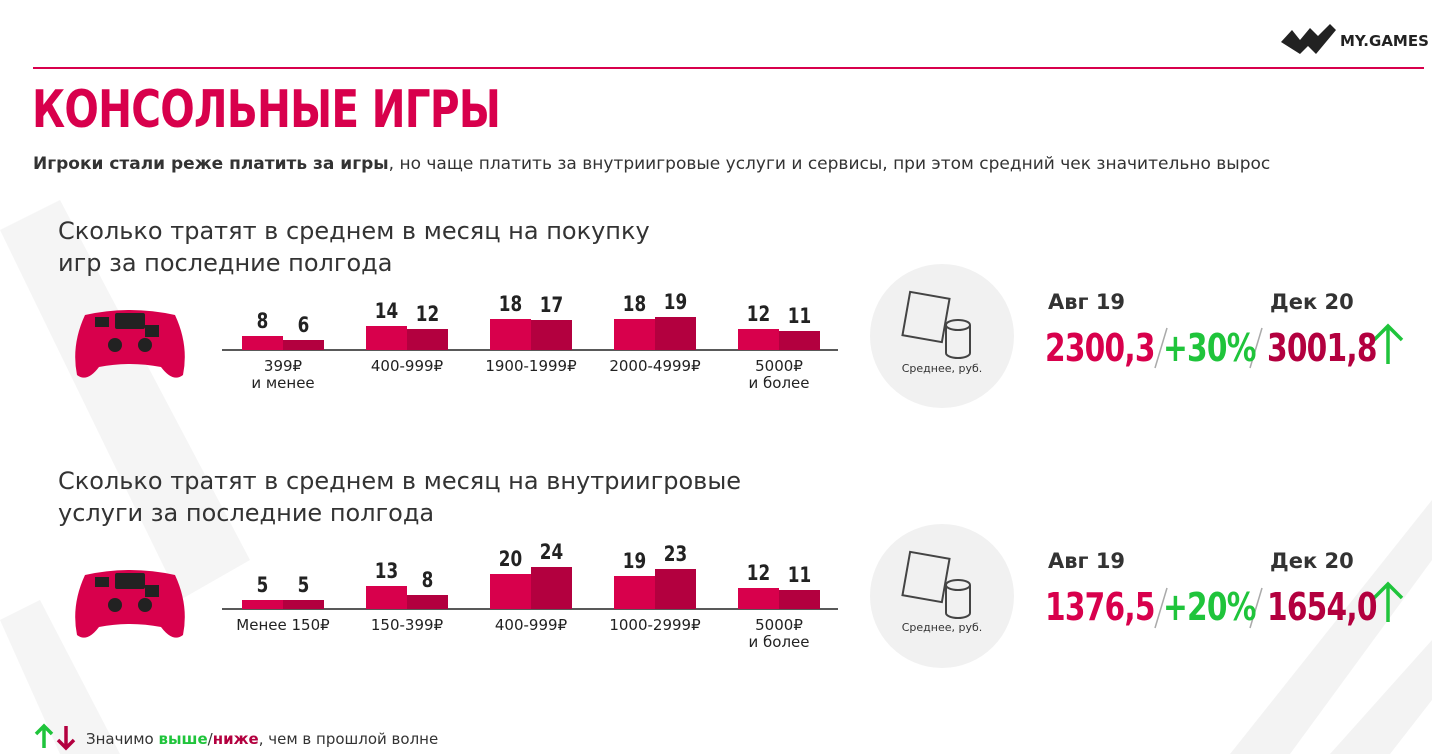 This screenshot has width=1432, height=754. What do you see at coordinates (655, 366) in the screenshot?
I see `category-label: 2000-4999₽` at bounding box center [655, 366].